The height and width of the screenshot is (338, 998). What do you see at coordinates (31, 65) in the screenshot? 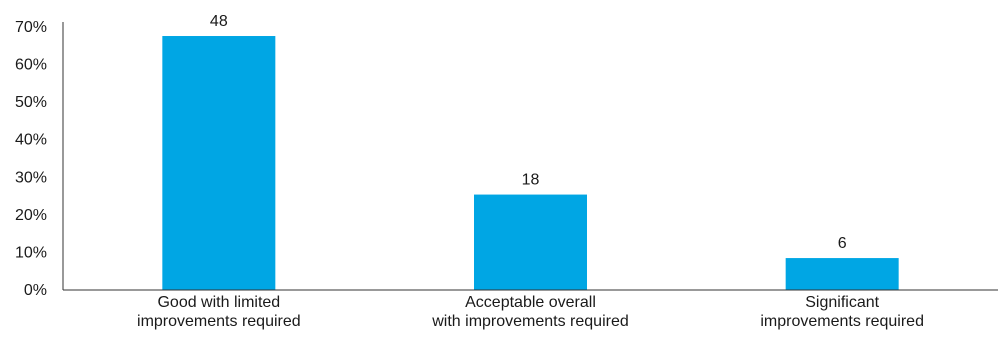
I see `y-tick-label: 60%` at bounding box center [31, 65].